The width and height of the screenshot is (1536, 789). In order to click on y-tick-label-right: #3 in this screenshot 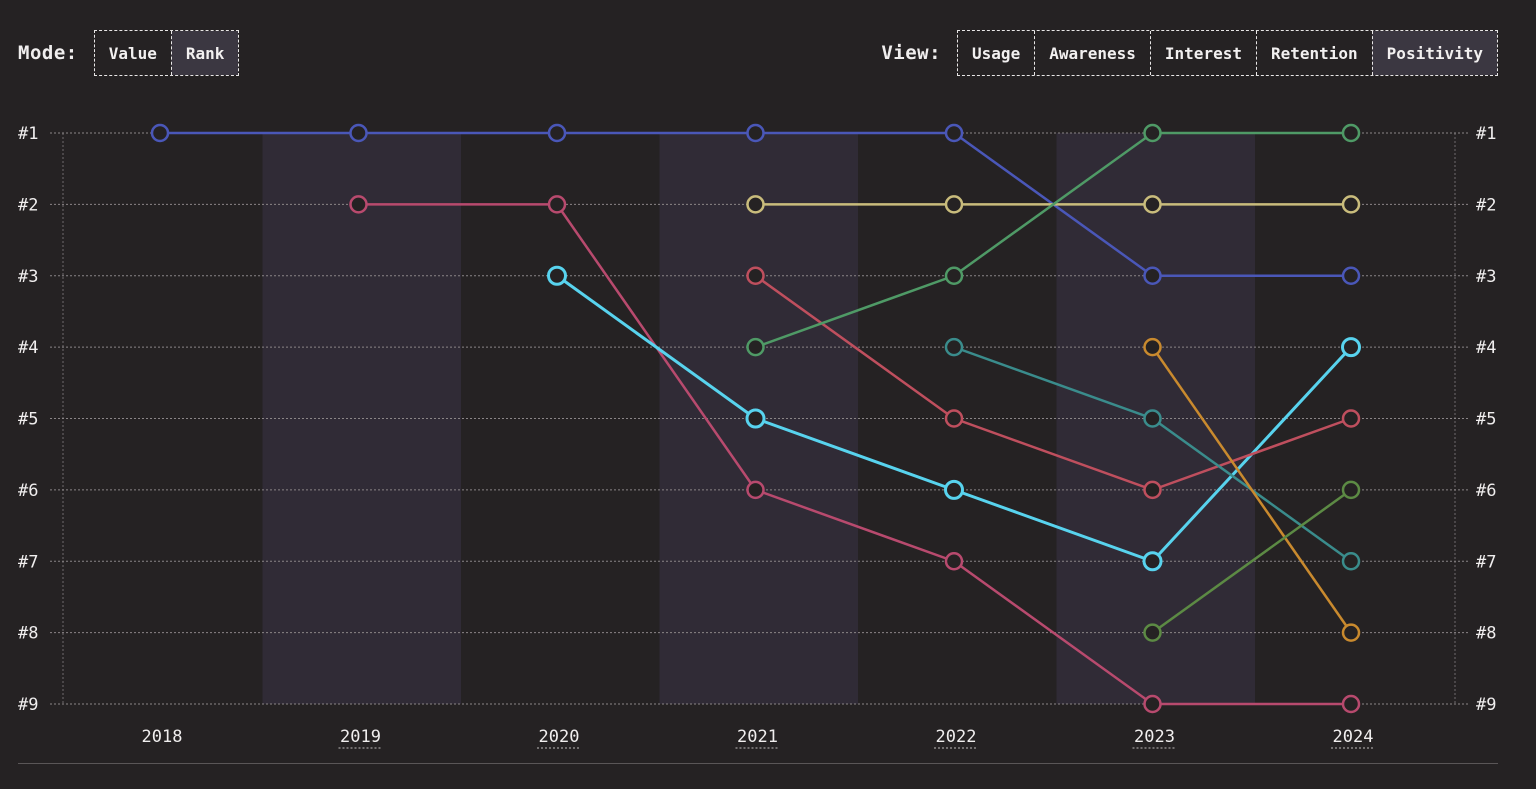, I will do `click(1486, 277)`.